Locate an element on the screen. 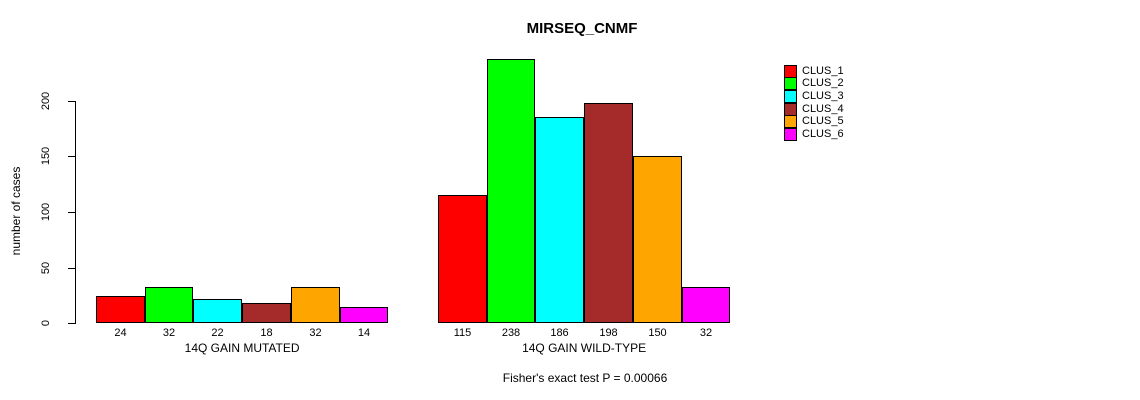 The height and width of the screenshot is (400, 1140). fisher-test-annotation: Fisher's exact test P = 0.00066 is located at coordinates (585, 378).